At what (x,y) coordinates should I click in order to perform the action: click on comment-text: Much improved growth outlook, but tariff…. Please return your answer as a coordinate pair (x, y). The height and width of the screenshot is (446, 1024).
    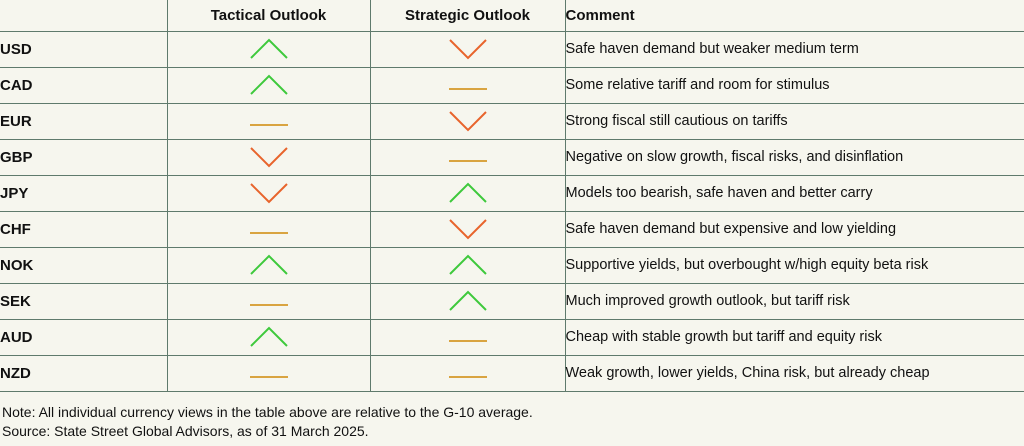
    Looking at the image, I should click on (794, 301).